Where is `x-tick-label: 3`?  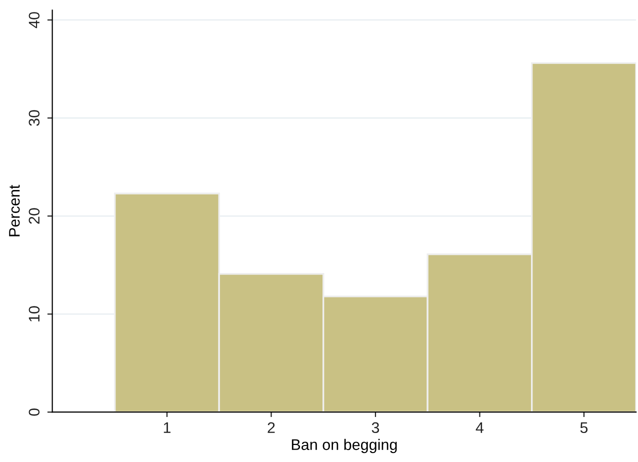
x-tick-label: 3 is located at coordinates (376, 428).